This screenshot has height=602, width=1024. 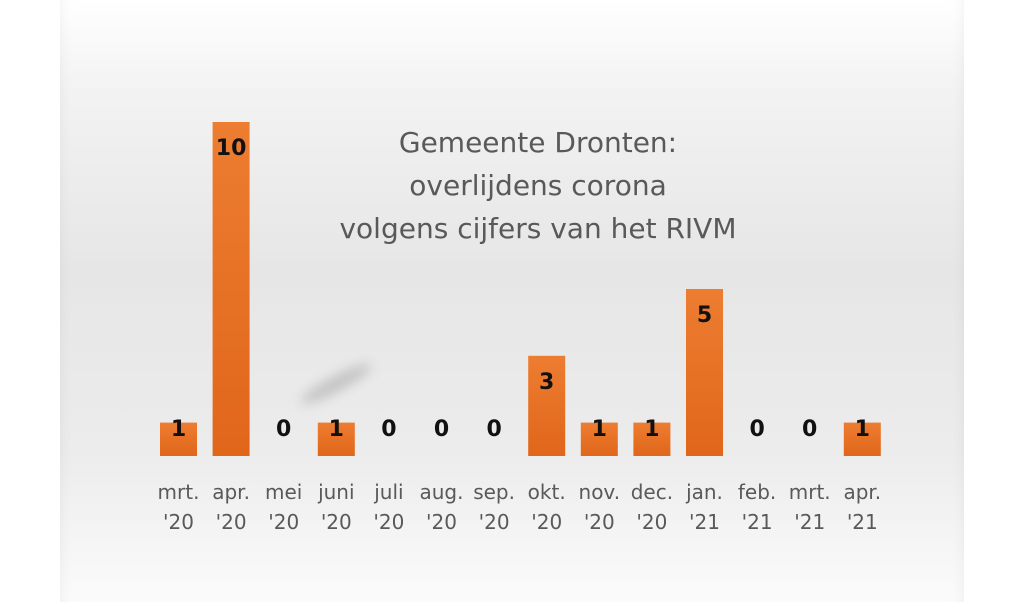 What do you see at coordinates (335, 492) in the screenshot?
I see `x-tick-label-month: juni` at bounding box center [335, 492].